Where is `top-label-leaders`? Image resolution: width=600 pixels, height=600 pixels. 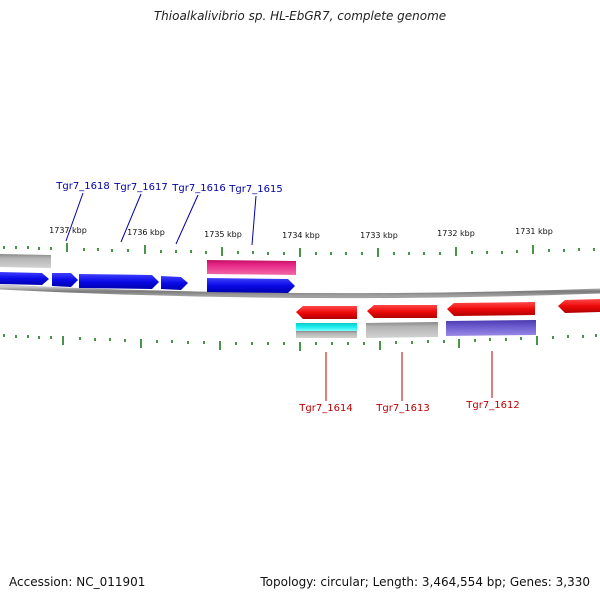 top-label-leaders is located at coordinates (161, 219).